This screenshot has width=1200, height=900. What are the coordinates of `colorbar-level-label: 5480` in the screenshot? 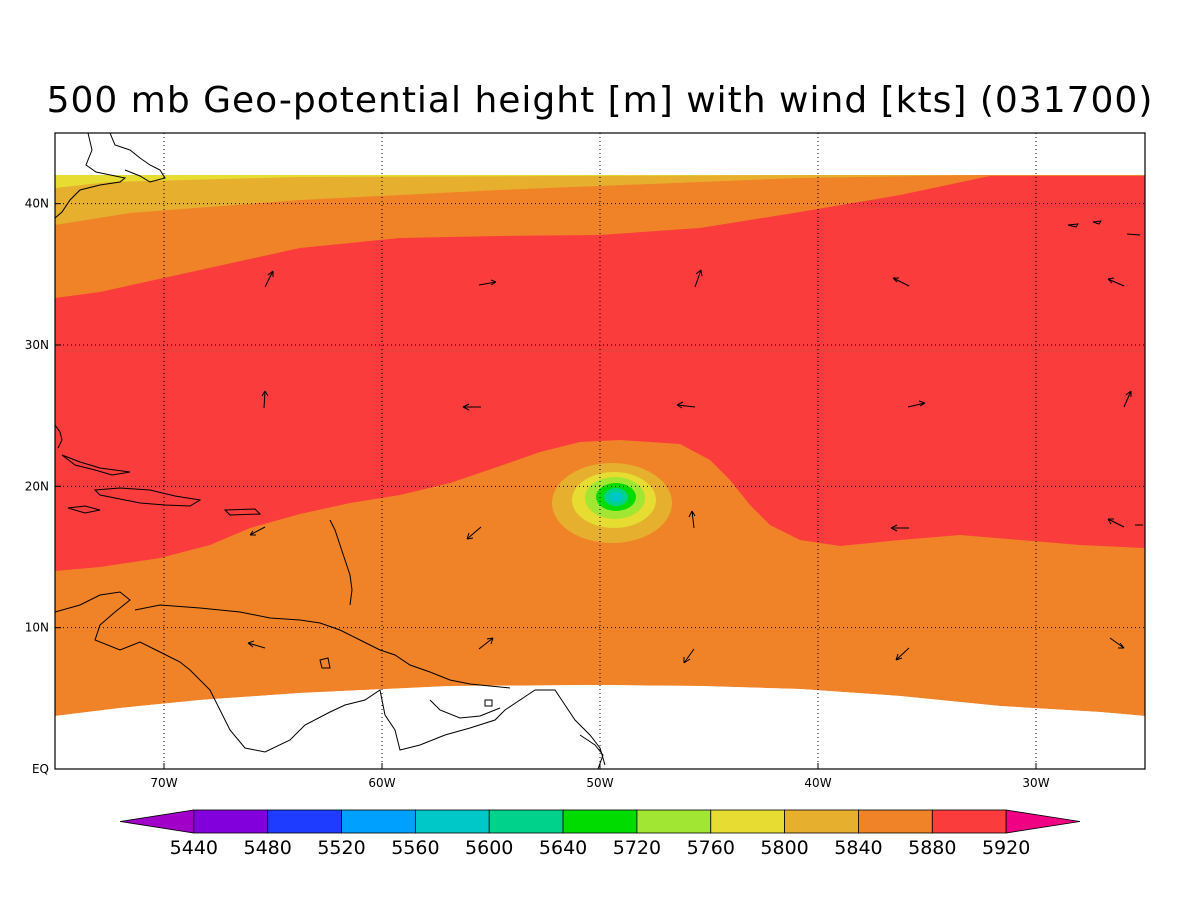 It's located at (268, 848).